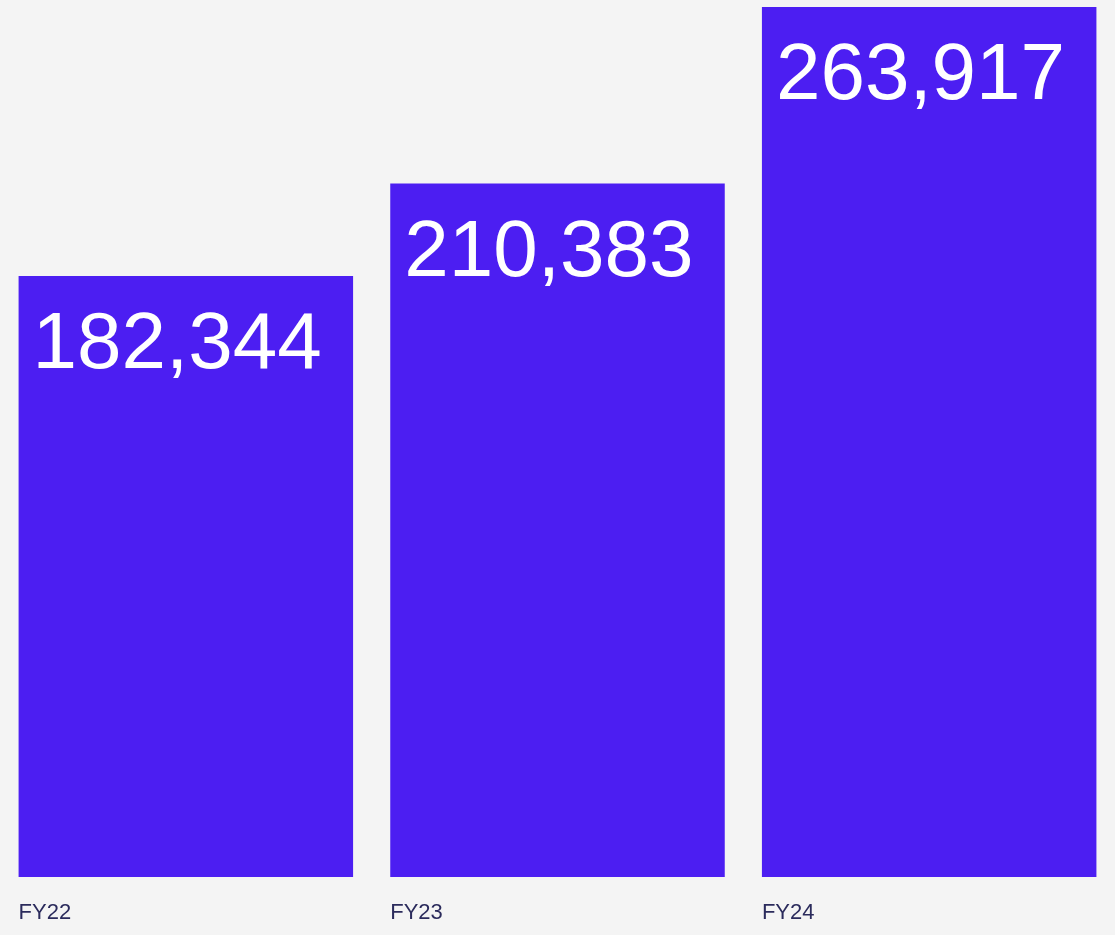 The image size is (1115, 935). I want to click on data-label: 263,917, so click(920, 72).